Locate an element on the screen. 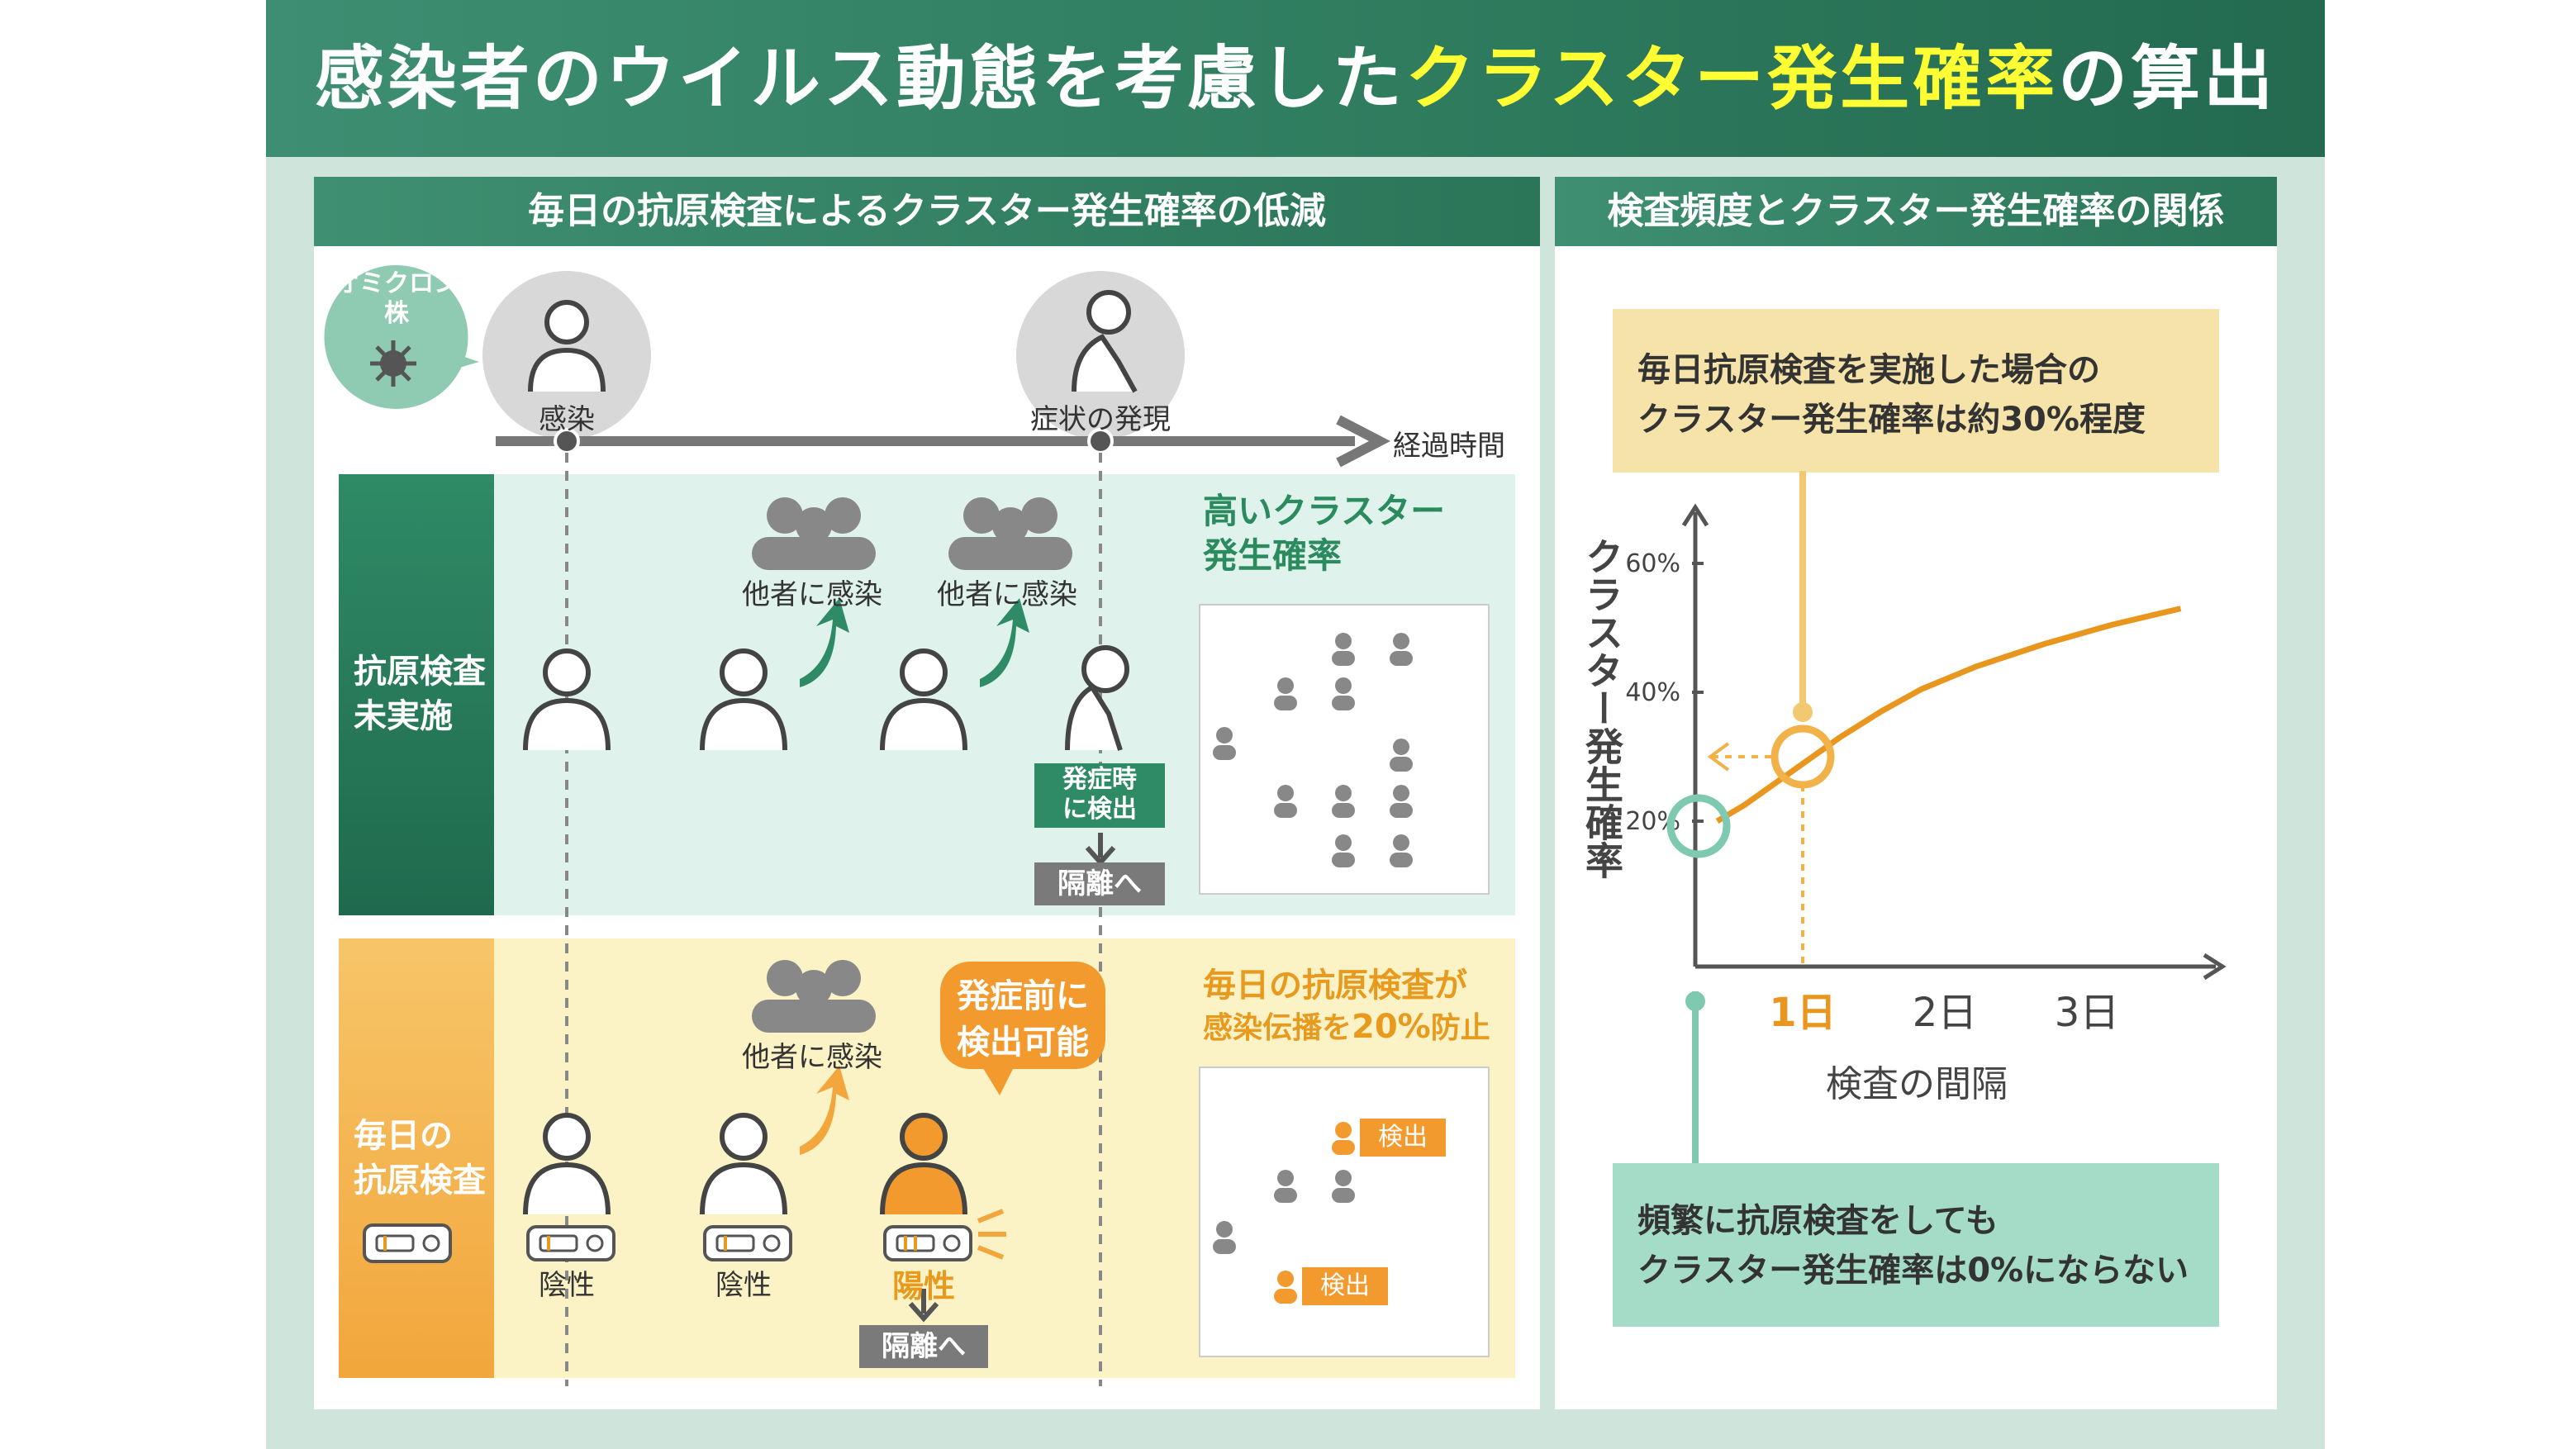 This screenshot has width=2576, height=1449. row1-arrows is located at coordinates (914, 642).